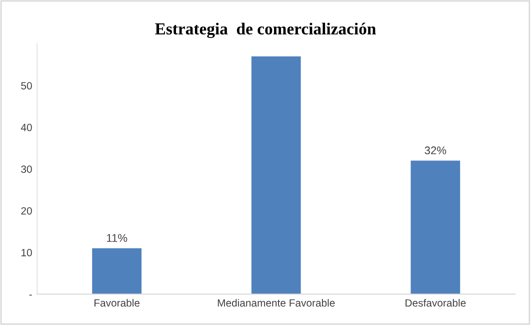 Image resolution: width=531 pixels, height=325 pixels. I want to click on x-tick-label: Desfavorable, so click(436, 302).